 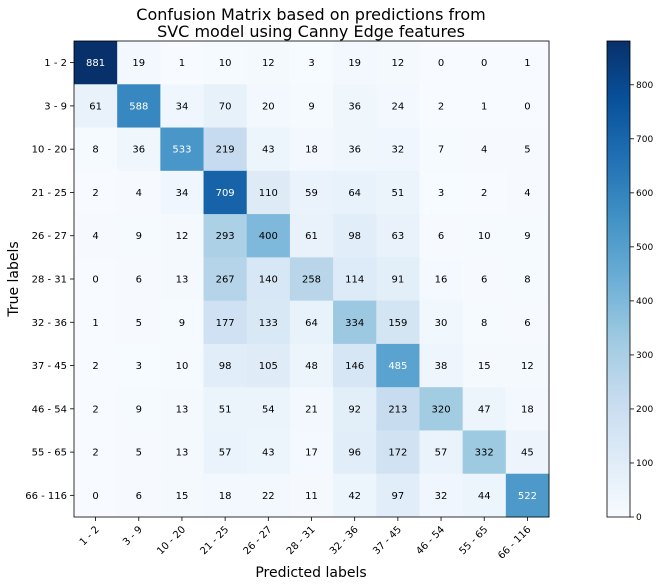 I want to click on cell-value-label: 54, so click(x=268, y=409).